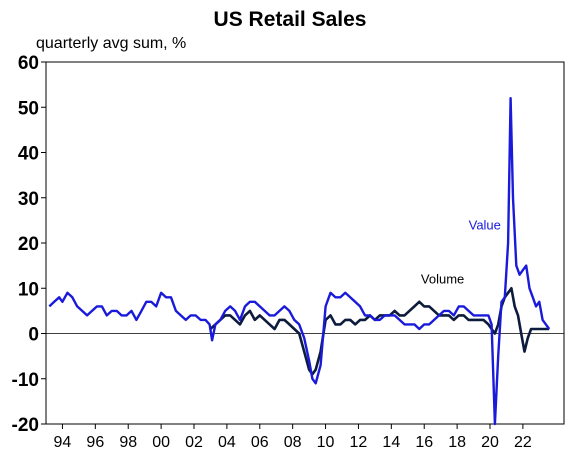 The height and width of the screenshot is (459, 570). I want to click on annotation-value: Value, so click(485, 224).